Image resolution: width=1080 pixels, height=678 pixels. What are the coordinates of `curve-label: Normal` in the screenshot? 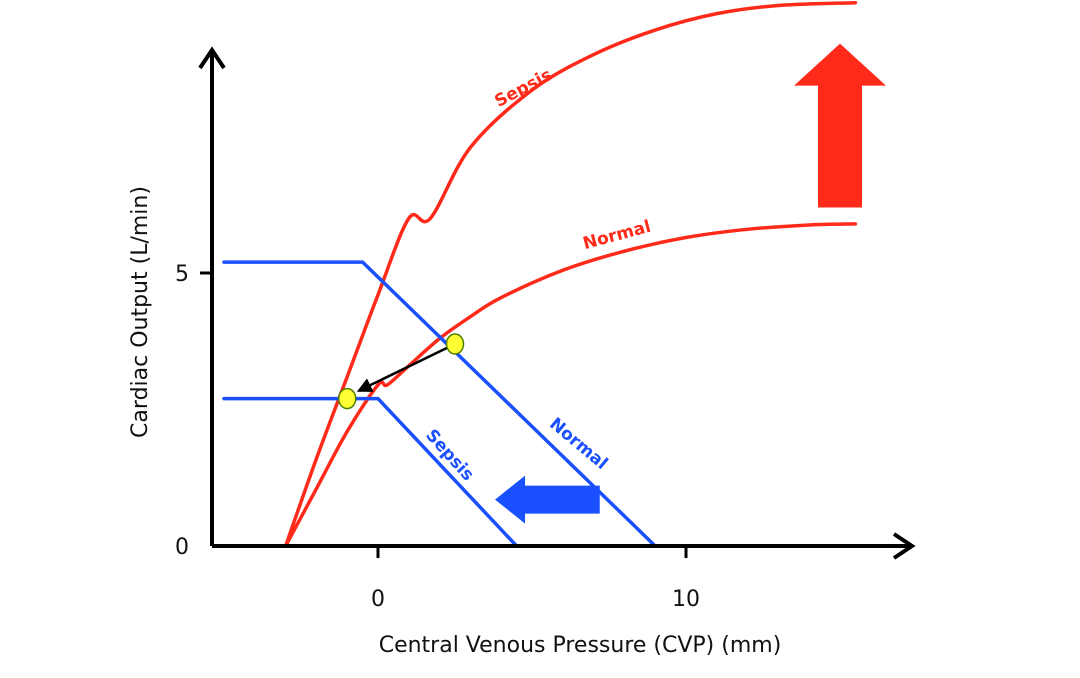 It's located at (578, 444).